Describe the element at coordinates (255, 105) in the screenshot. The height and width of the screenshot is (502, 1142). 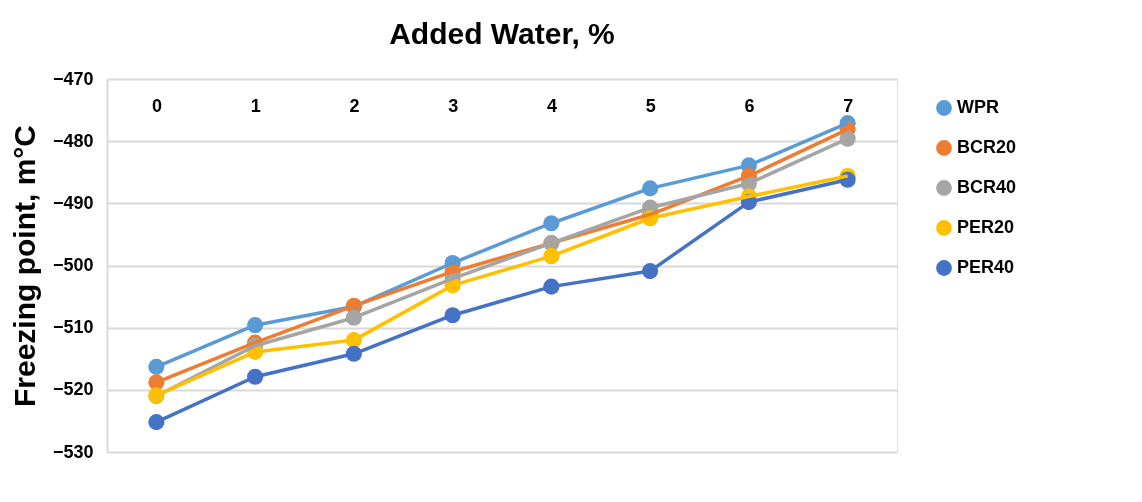
I see `x-tick-label: 1` at that location.